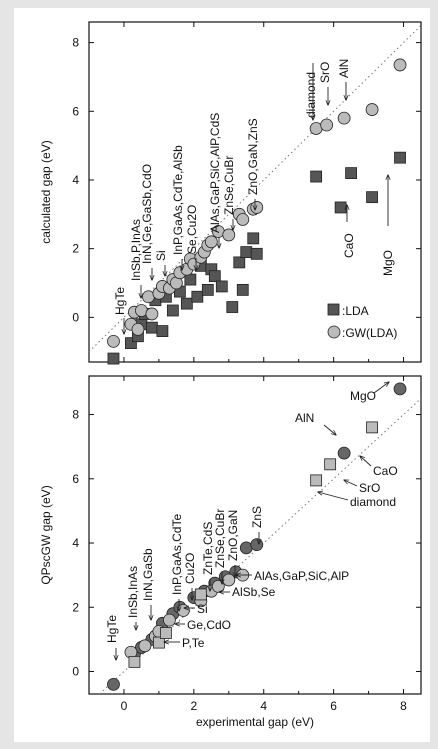 The width and height of the screenshot is (438, 749). I want to click on x-tick-label: 4, so click(263, 706).